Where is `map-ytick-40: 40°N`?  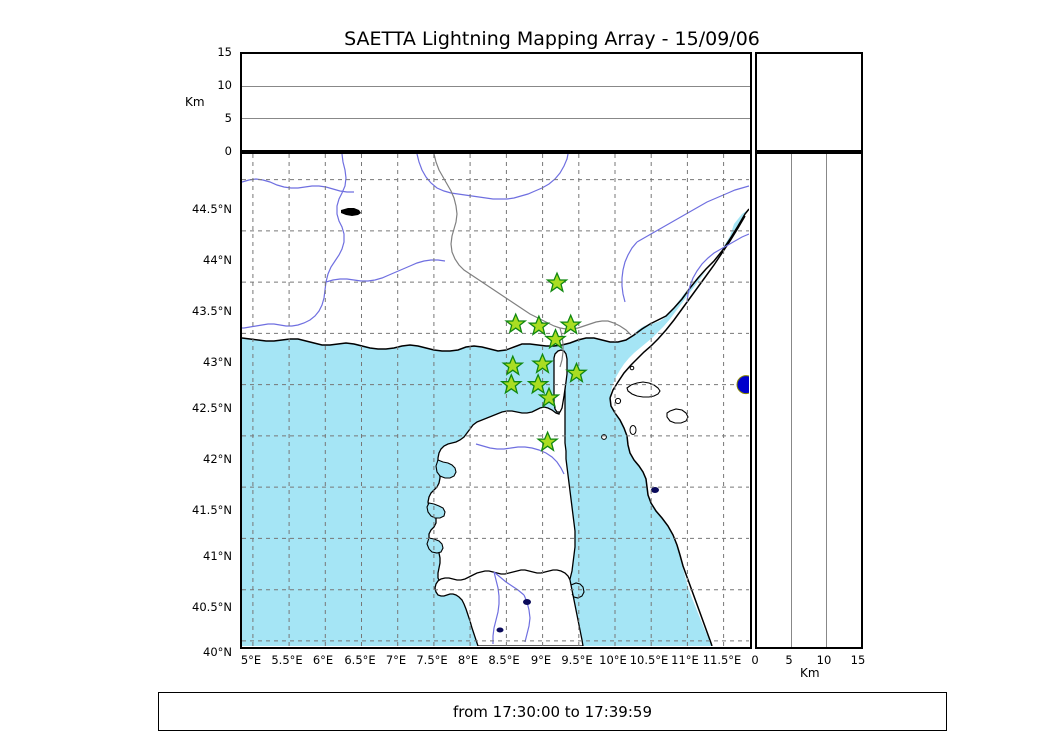
map-ytick-40: 40°N is located at coordinates (217, 652).